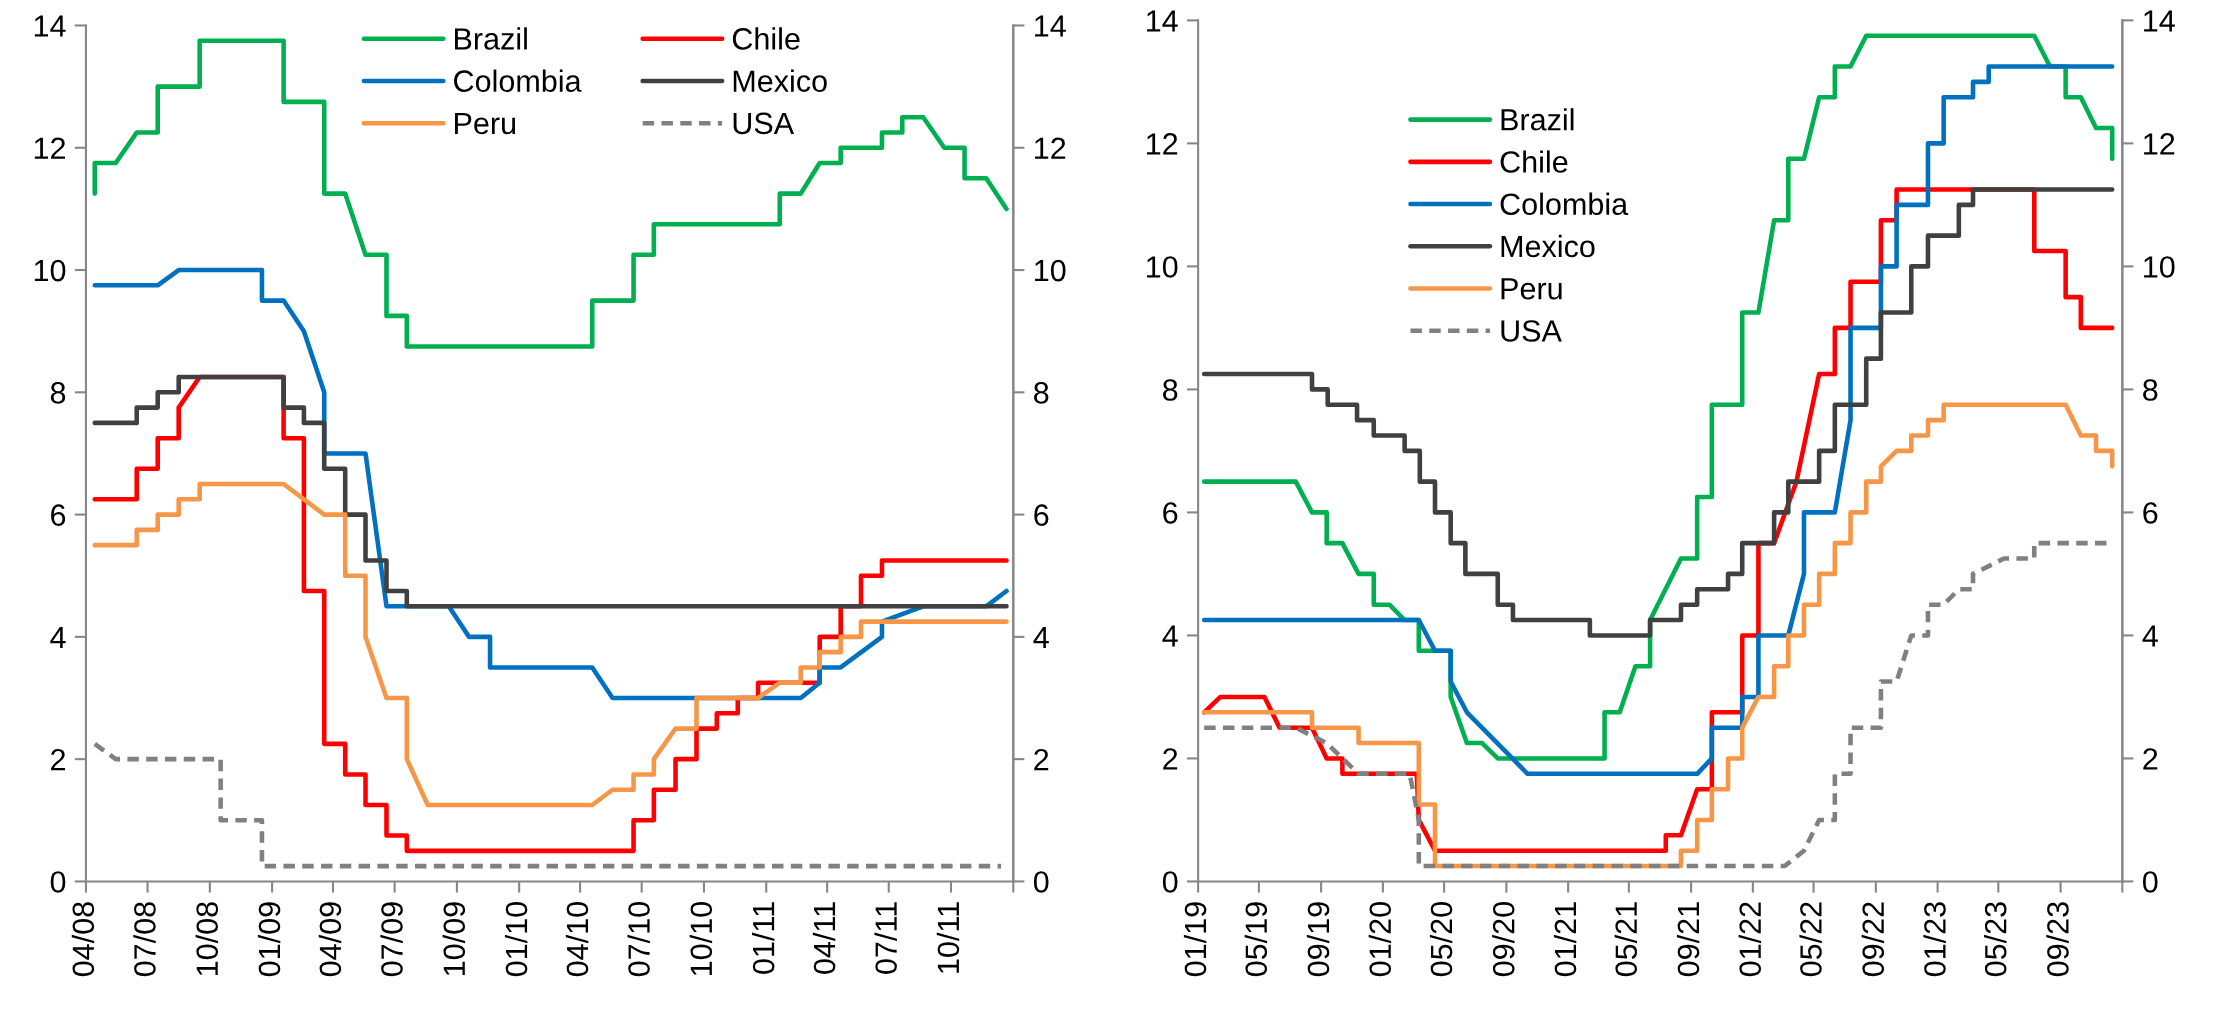 The image size is (2227, 1019). Describe the element at coordinates (1565, 939) in the screenshot. I see `x-tick-label: 01/21` at that location.